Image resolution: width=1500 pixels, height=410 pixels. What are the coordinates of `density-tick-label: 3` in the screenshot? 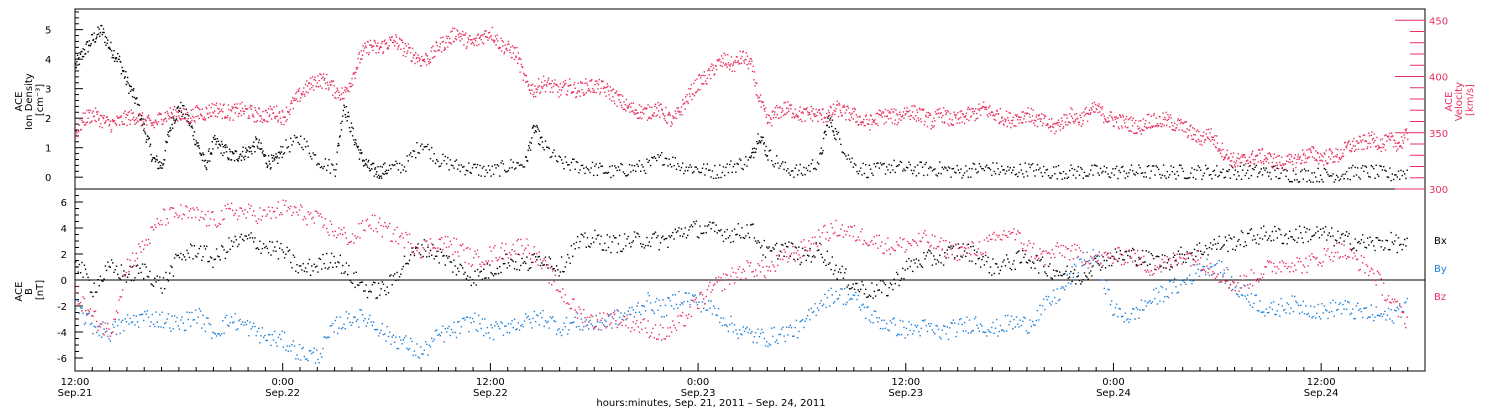 It's located at (48, 90).